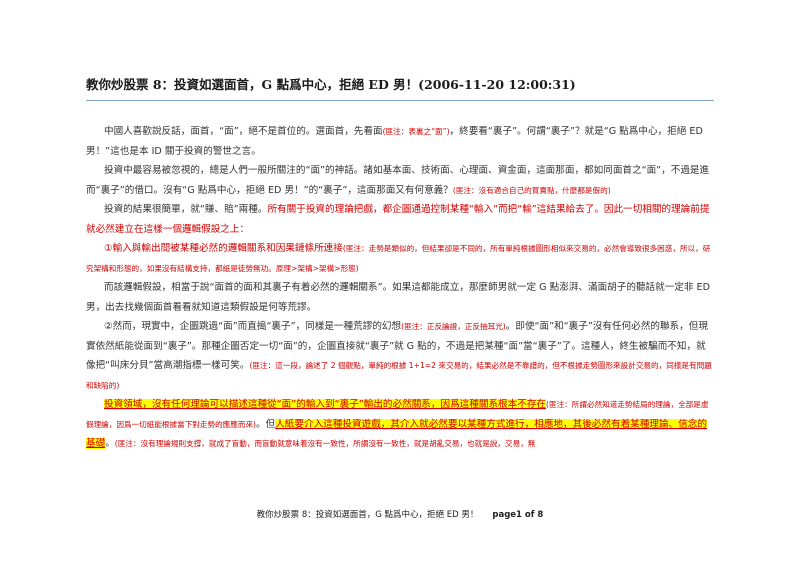  I want to click on p3-text-a: 投資的結果很簡單，就“賺、賠”兩種。, so click(186, 209).